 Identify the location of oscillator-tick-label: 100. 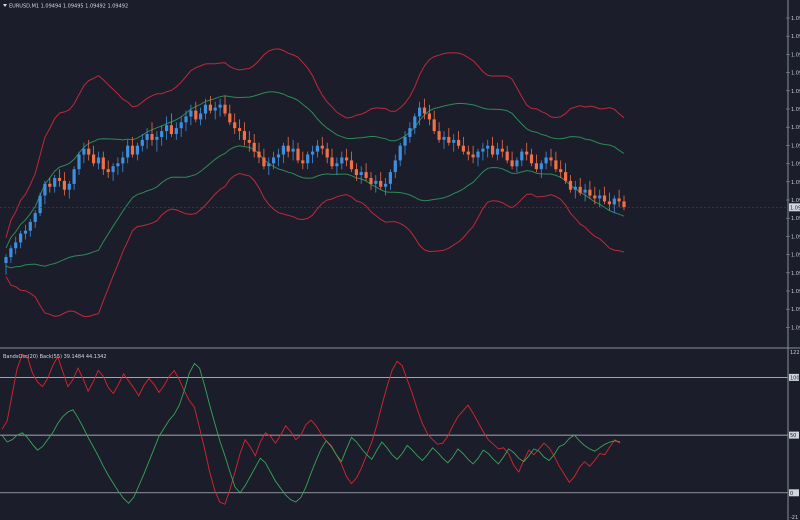
(795, 378).